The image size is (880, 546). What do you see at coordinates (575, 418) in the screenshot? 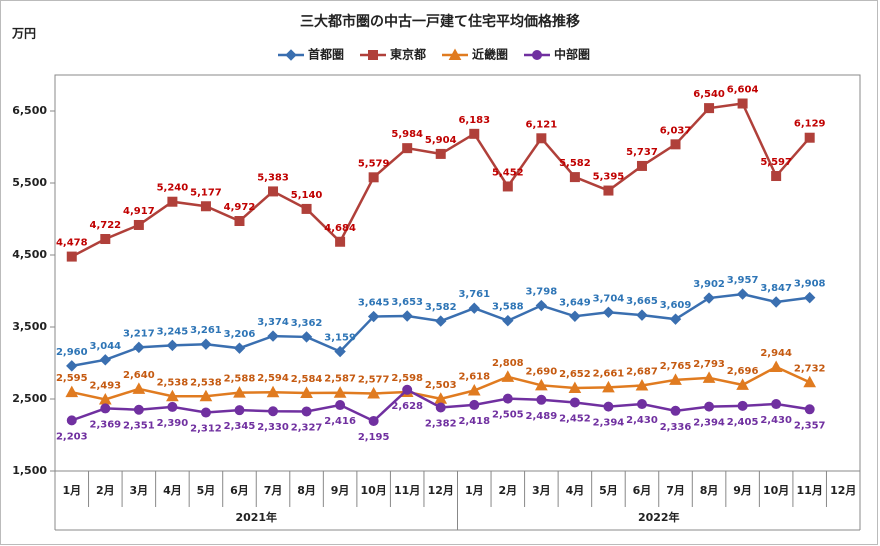
I see `value-label: 2,452` at bounding box center [575, 418].